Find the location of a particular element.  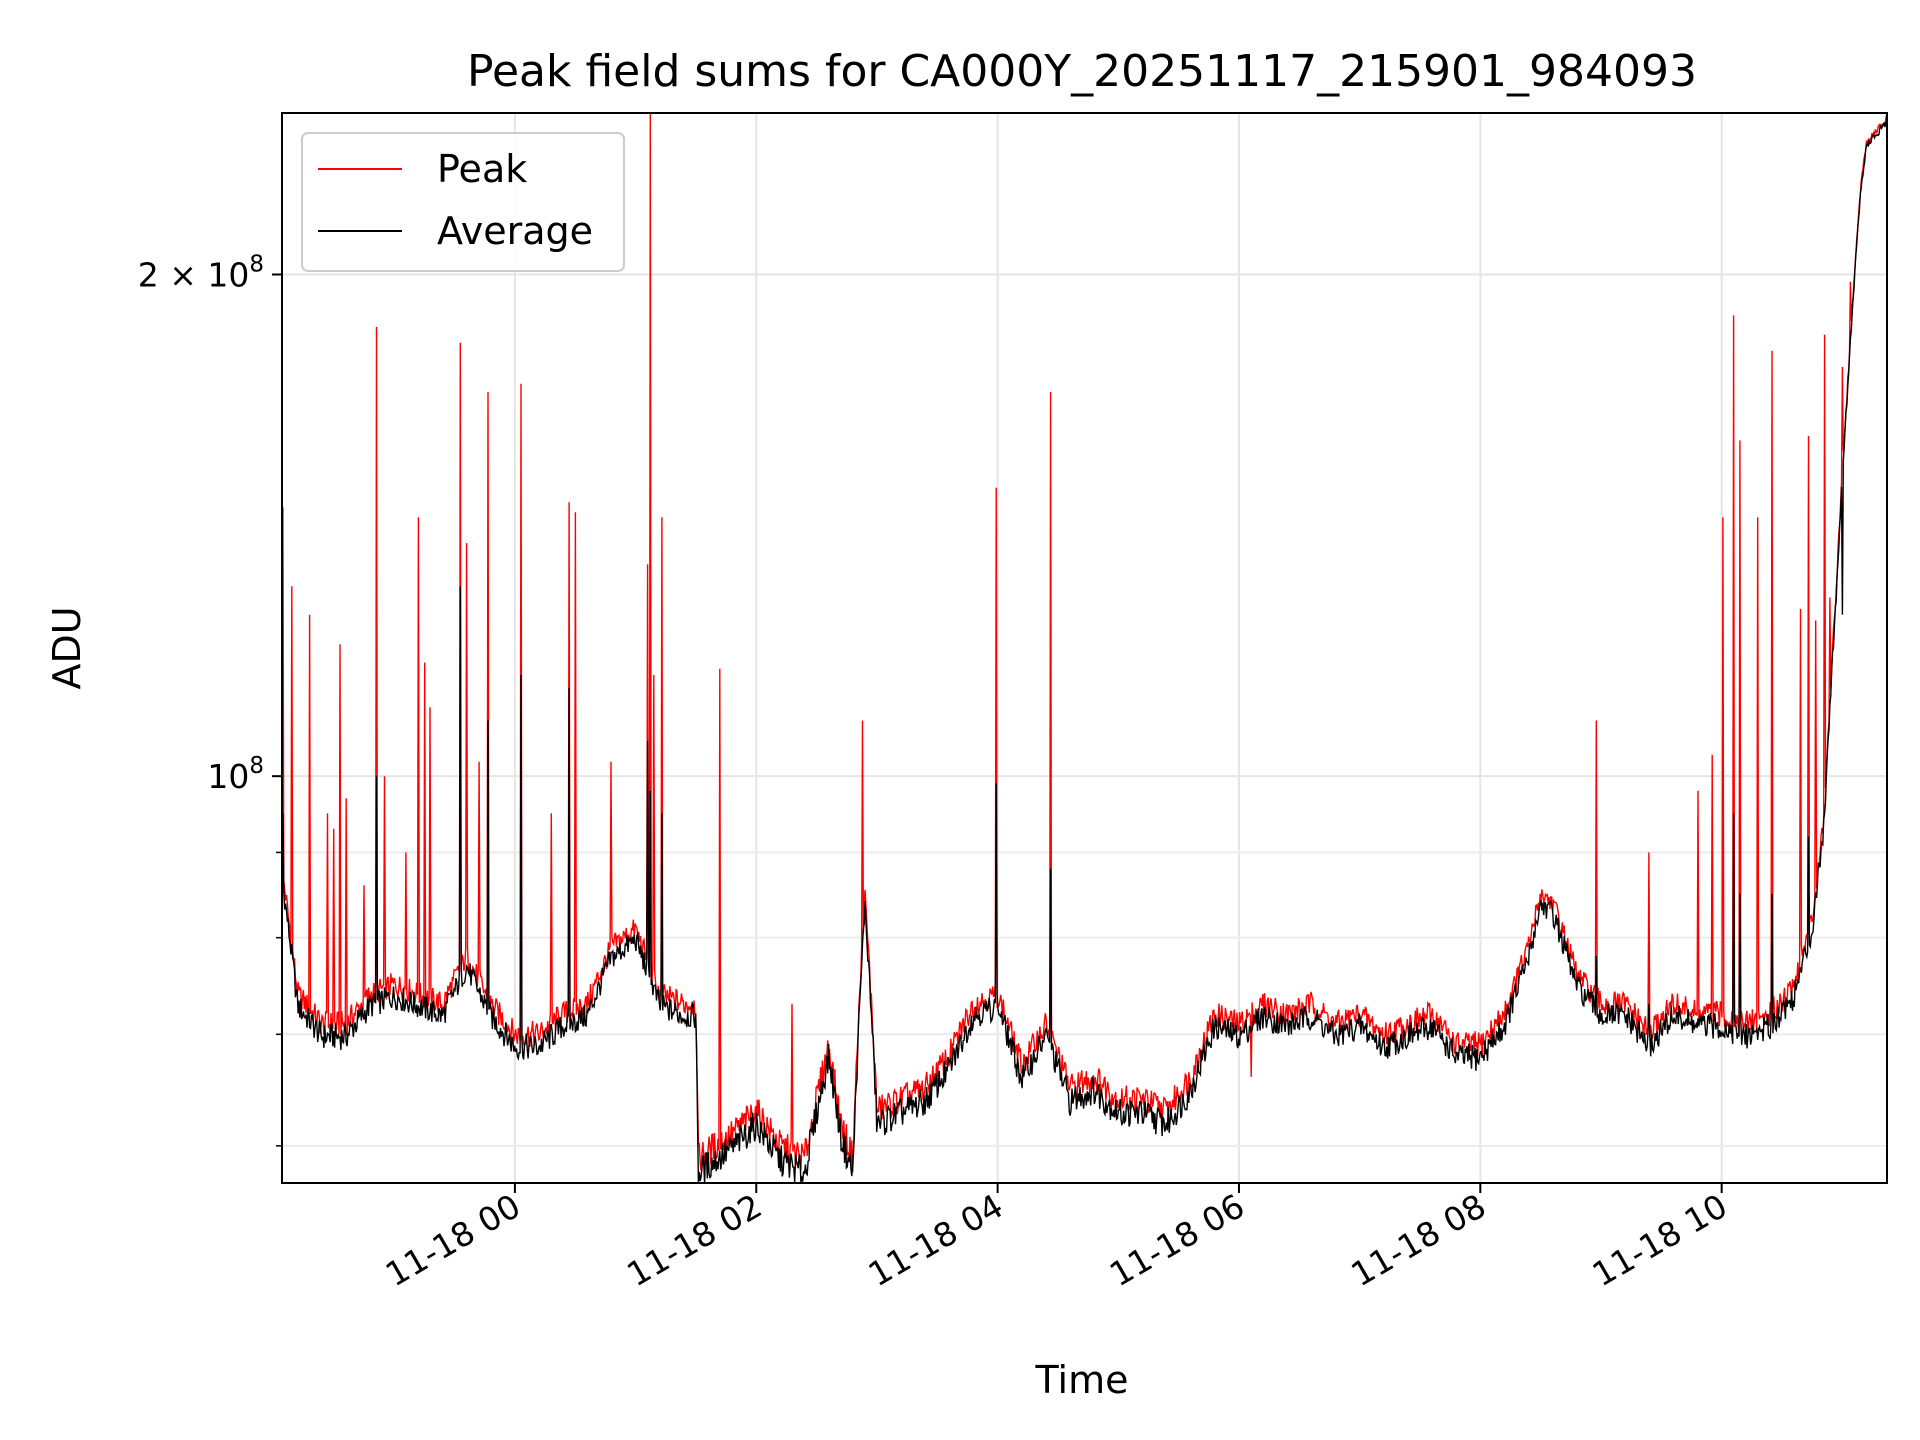

legend: Peak Average is located at coordinates (463, 202).